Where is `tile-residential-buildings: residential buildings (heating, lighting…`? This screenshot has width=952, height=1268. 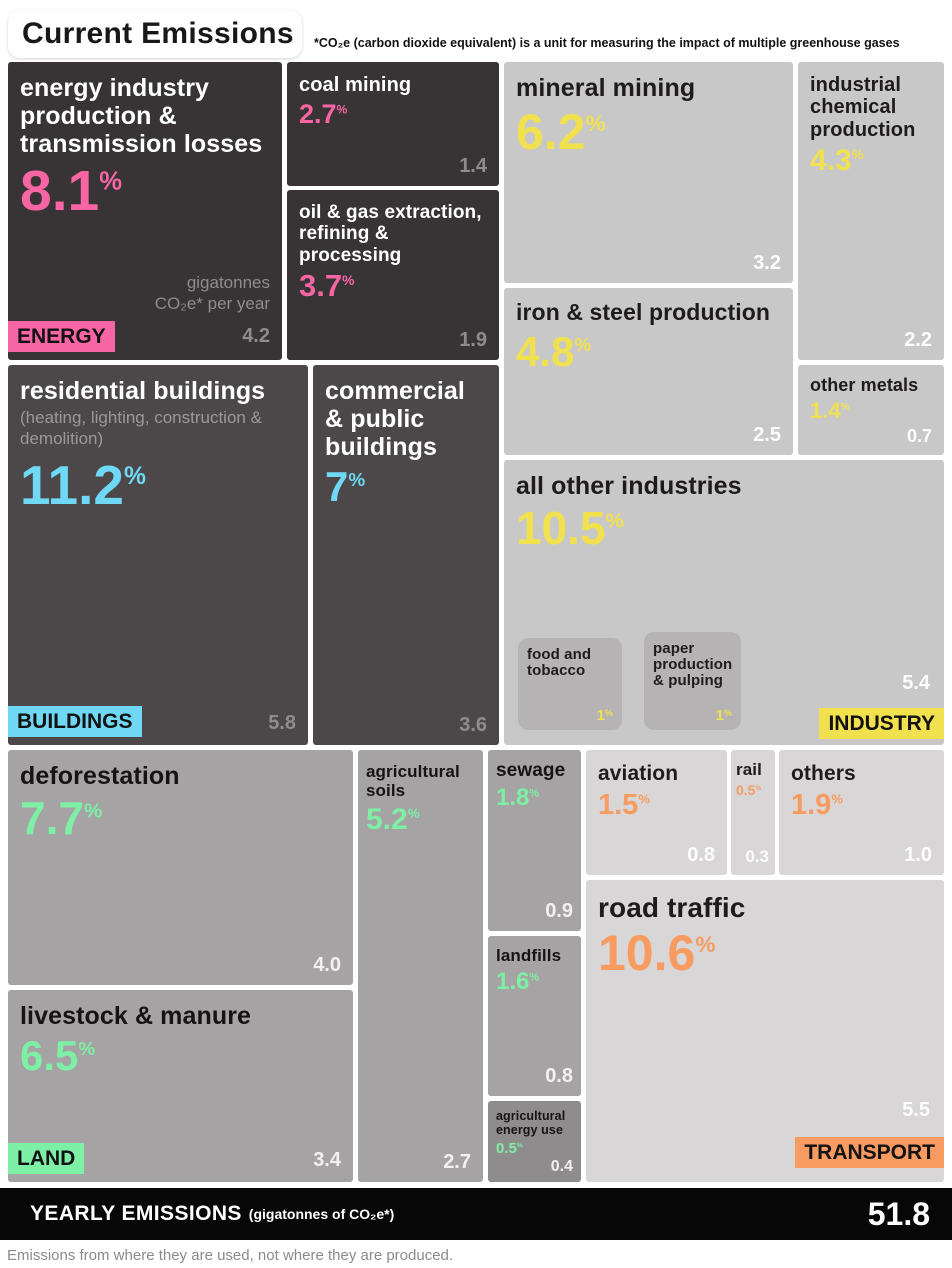 tile-residential-buildings: residential buildings (heating, lighting… is located at coordinates (158, 555).